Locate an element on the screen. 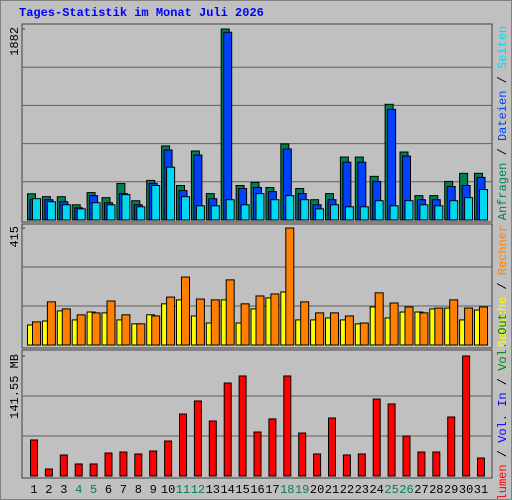 This screenshot has height=500, width=512. x-tick-label: 27 is located at coordinates (421, 490).